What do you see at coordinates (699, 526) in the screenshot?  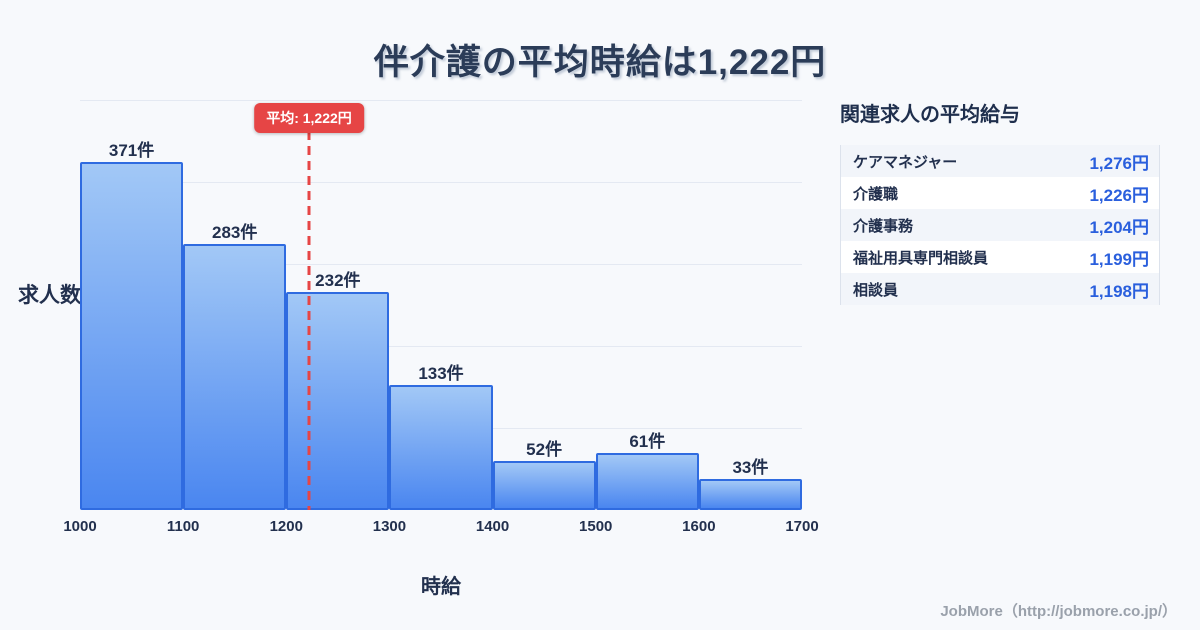 I see `x-tick-label: 1600` at bounding box center [699, 526].